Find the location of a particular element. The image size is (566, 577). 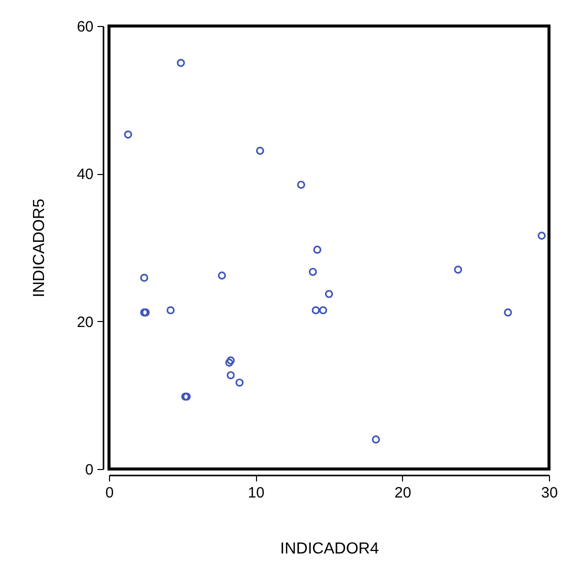

x-tick-label: 20 is located at coordinates (403, 493).